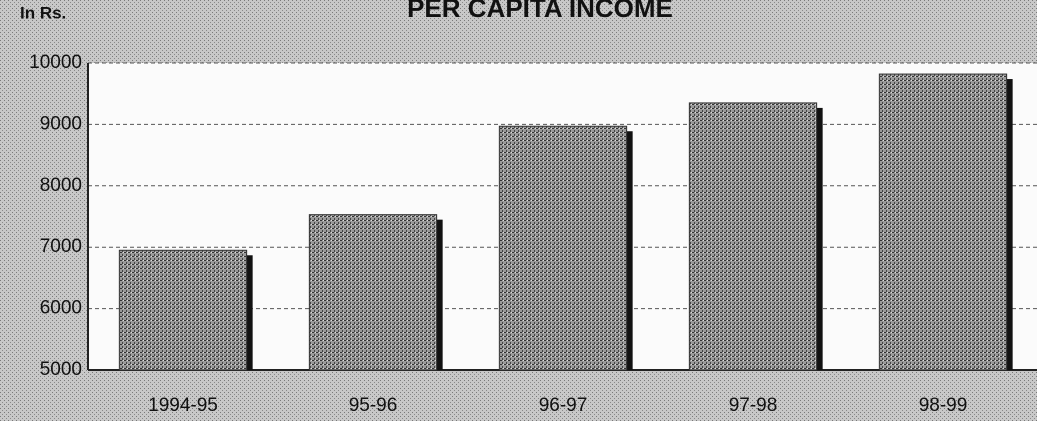 The image size is (1037, 421). Describe the element at coordinates (61, 246) in the screenshot. I see `y-tick-label: 7000` at that location.